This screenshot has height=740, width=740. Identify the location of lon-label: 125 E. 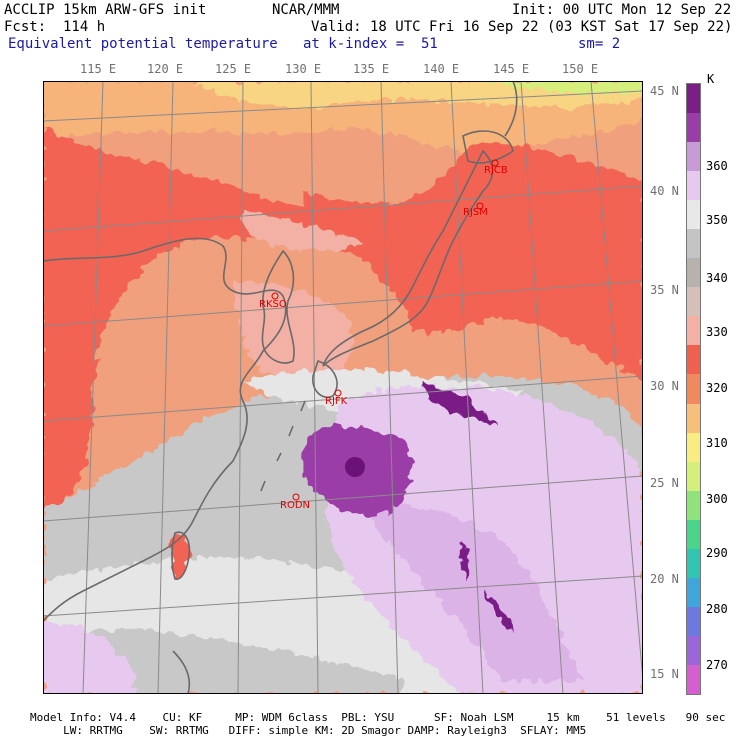
(233, 69).